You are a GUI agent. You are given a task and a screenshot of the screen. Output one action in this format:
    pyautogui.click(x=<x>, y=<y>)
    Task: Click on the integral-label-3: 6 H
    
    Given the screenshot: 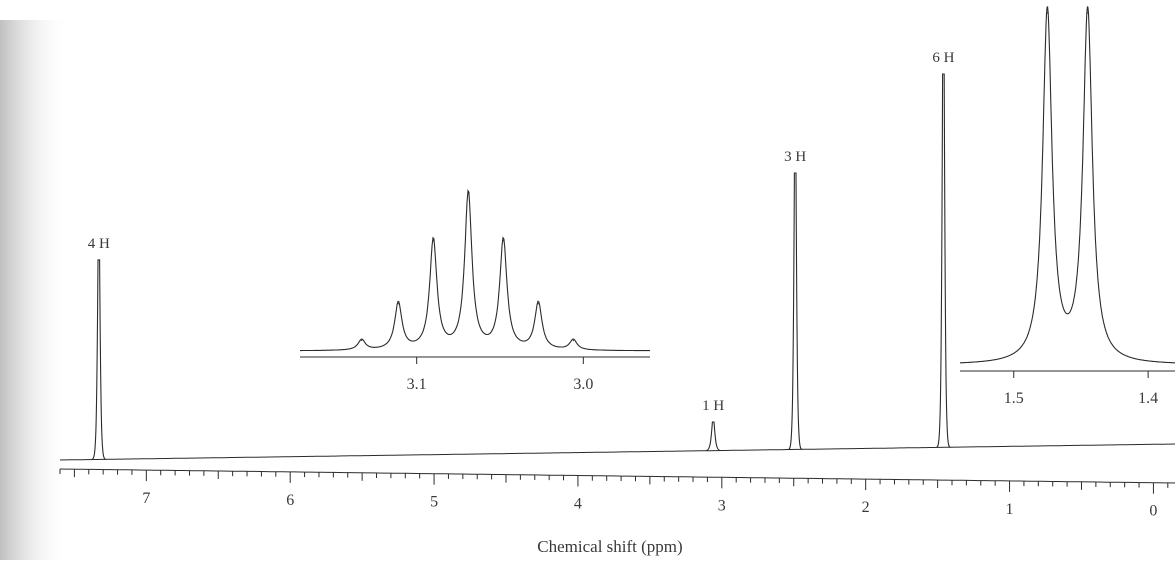 What is the action you would take?
    pyautogui.click(x=943, y=58)
    